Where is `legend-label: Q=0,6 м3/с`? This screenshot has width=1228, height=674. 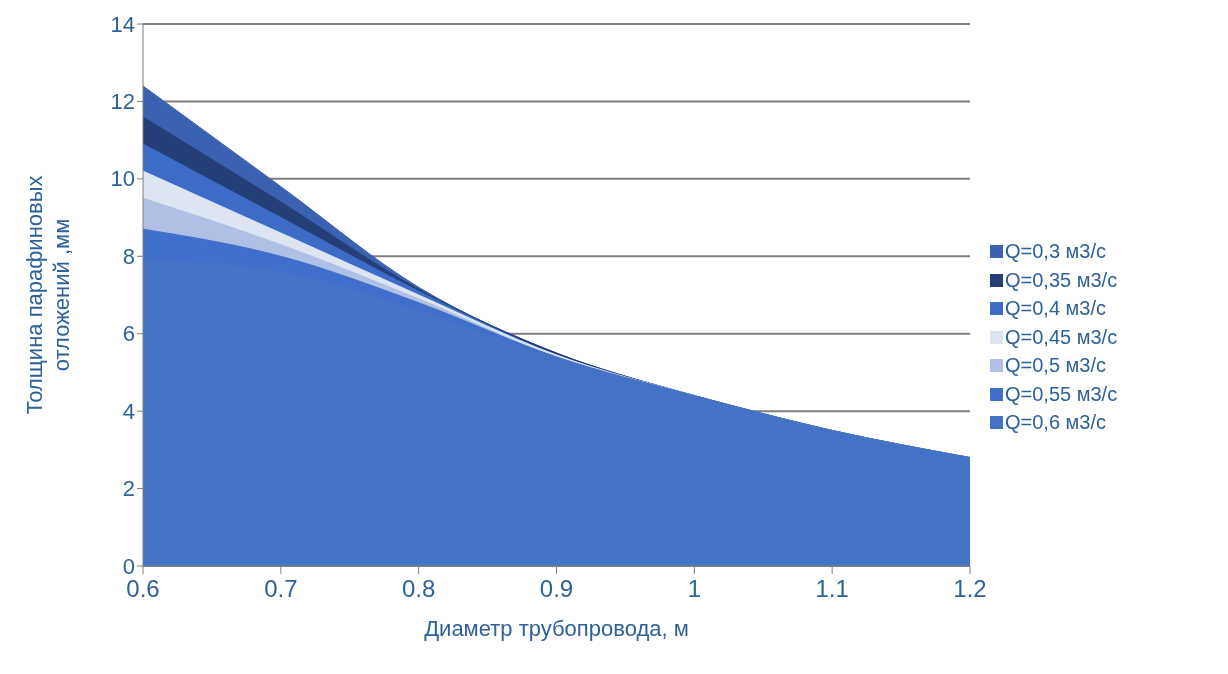 legend-label: Q=0,6 м3/с is located at coordinates (1056, 423).